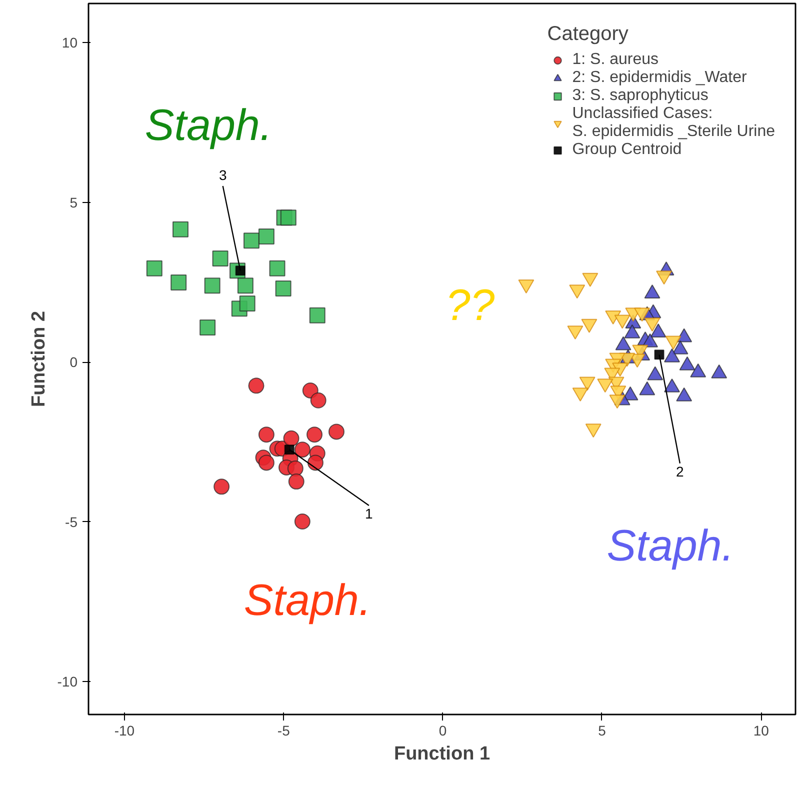  Describe the element at coordinates (471, 305) in the screenshot. I see `annotation: ??` at that location.